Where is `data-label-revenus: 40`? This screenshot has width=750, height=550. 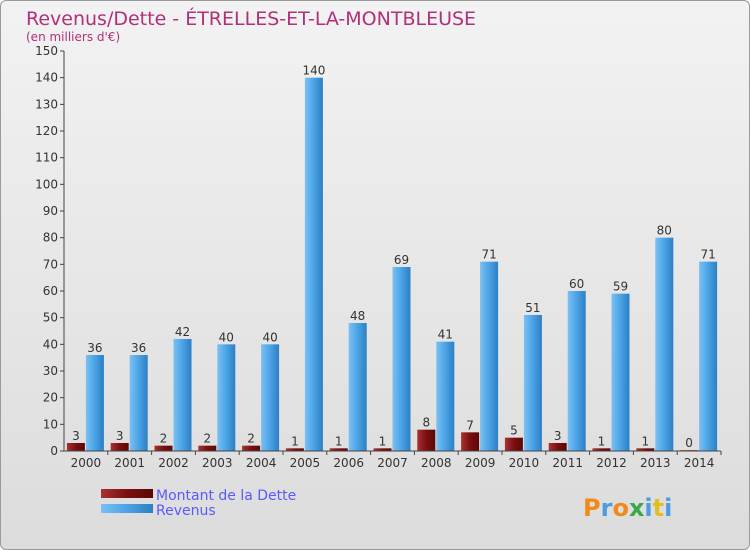
data-label-revenus: 40 is located at coordinates (226, 337).